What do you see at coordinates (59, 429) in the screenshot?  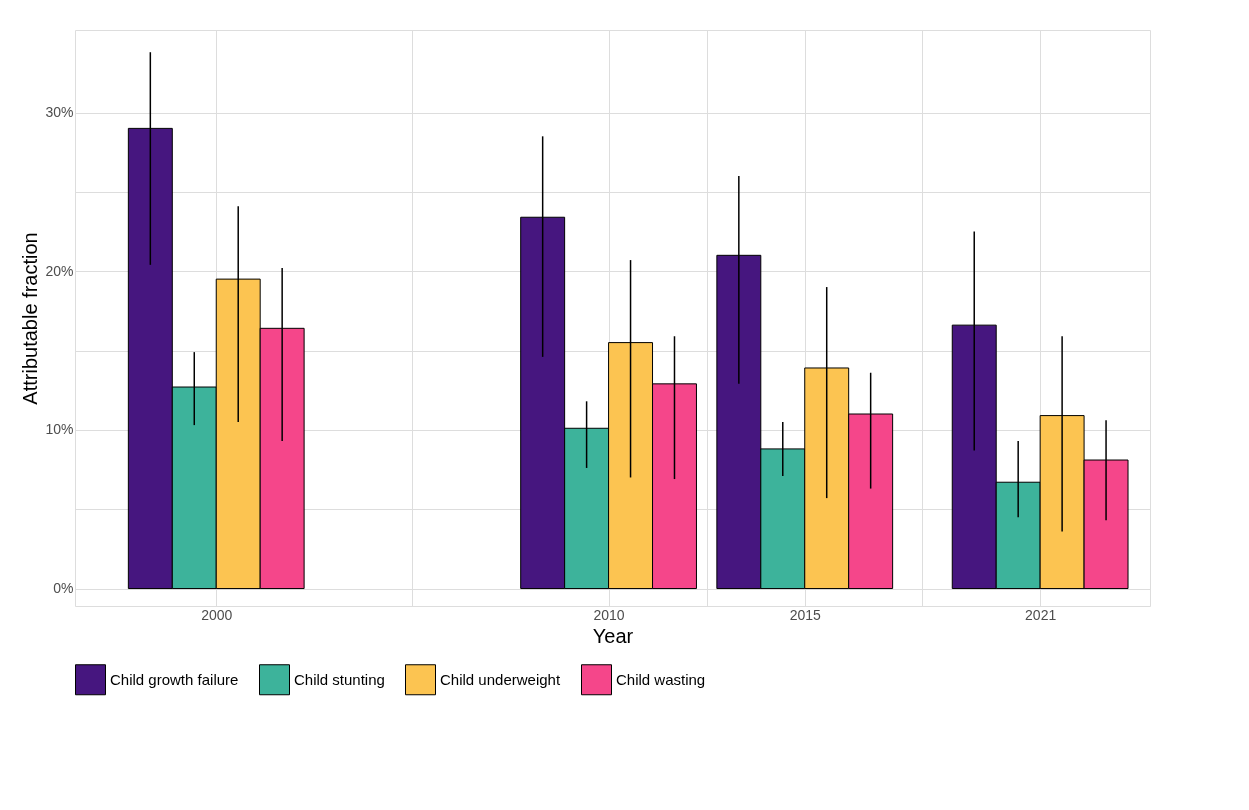 I see `y-tick-label: 10%` at bounding box center [59, 429].